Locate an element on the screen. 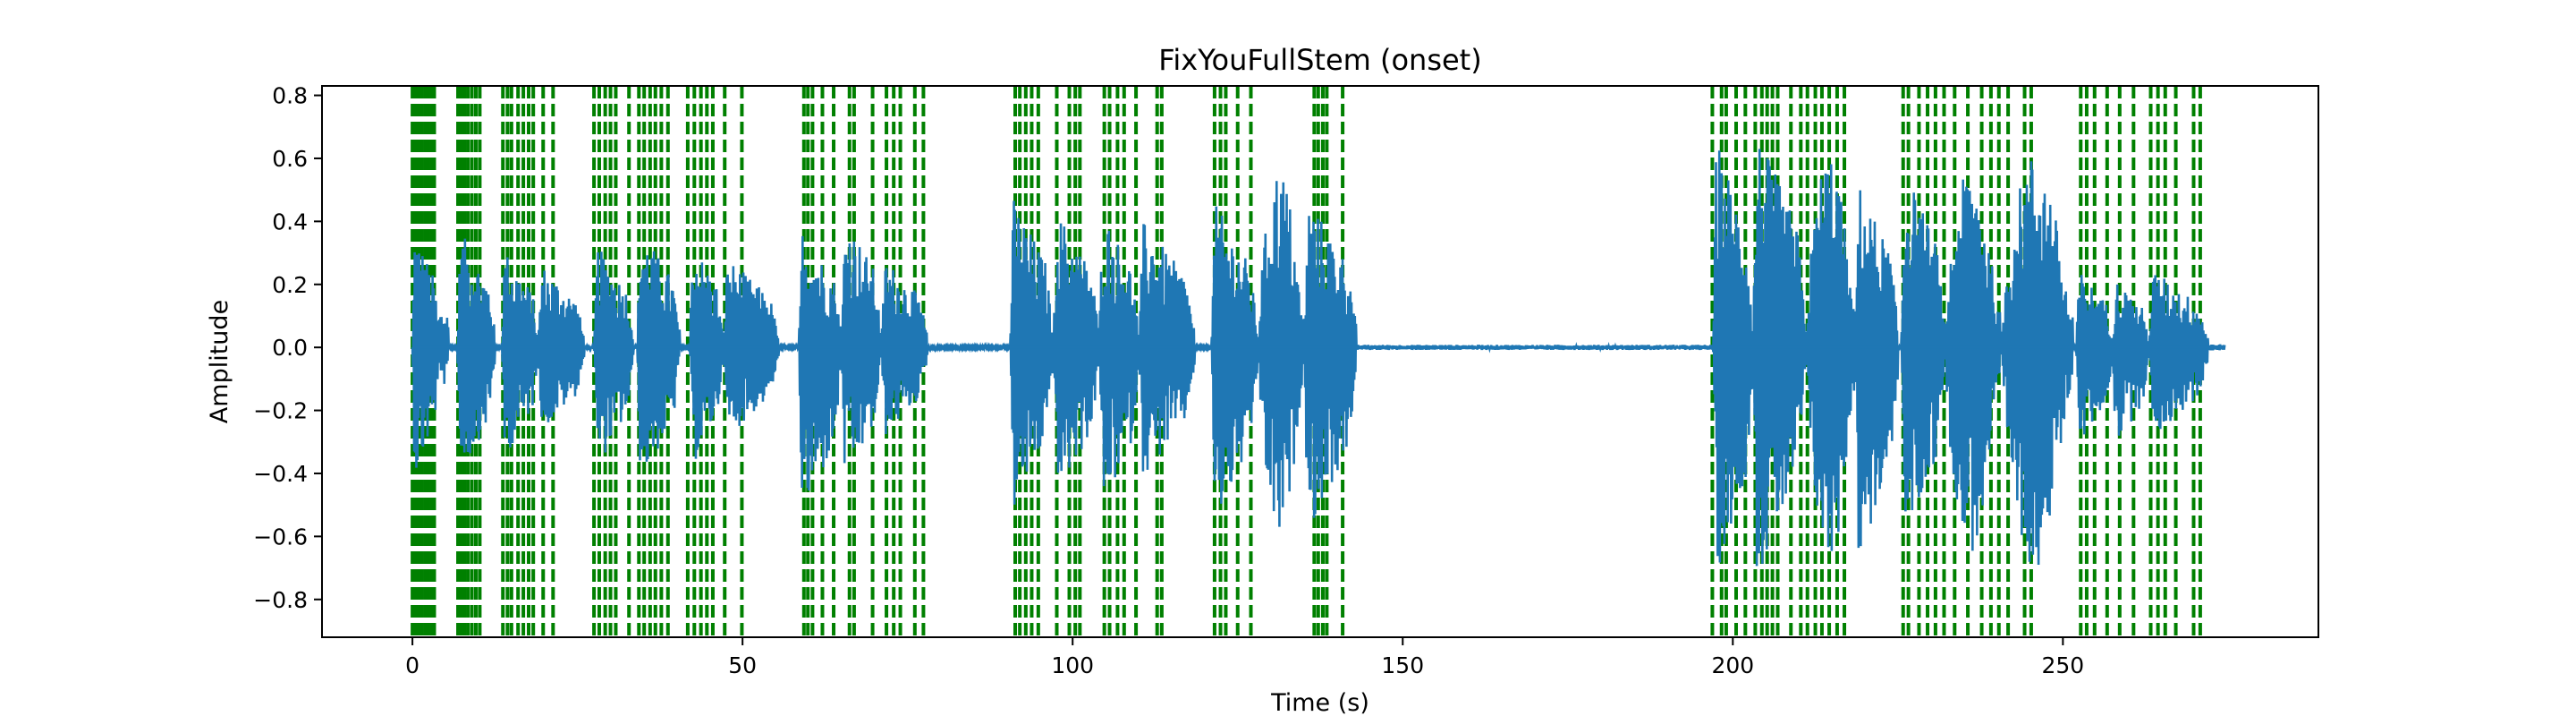 The image size is (2576, 716). y-tick-label: −0.4 is located at coordinates (280, 474).